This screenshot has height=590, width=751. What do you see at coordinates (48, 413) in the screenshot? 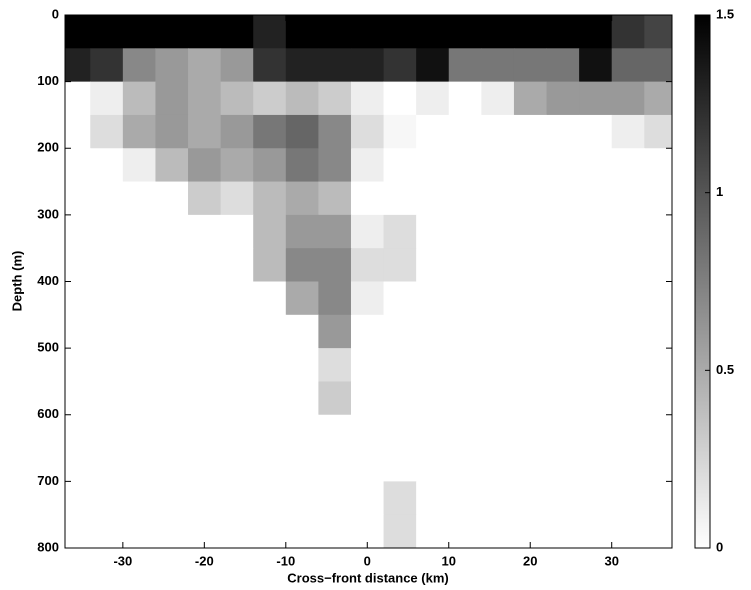
I see `y-tick-label: 600` at bounding box center [48, 413].